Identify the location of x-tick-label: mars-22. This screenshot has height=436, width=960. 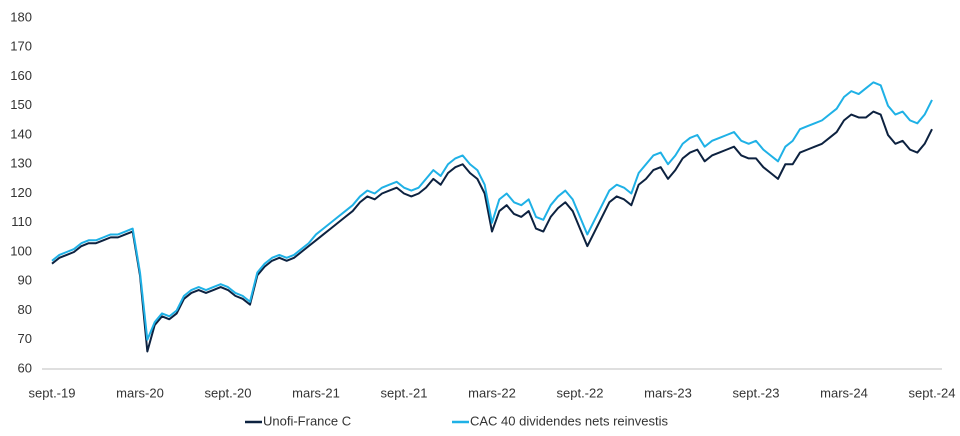
(492, 392).